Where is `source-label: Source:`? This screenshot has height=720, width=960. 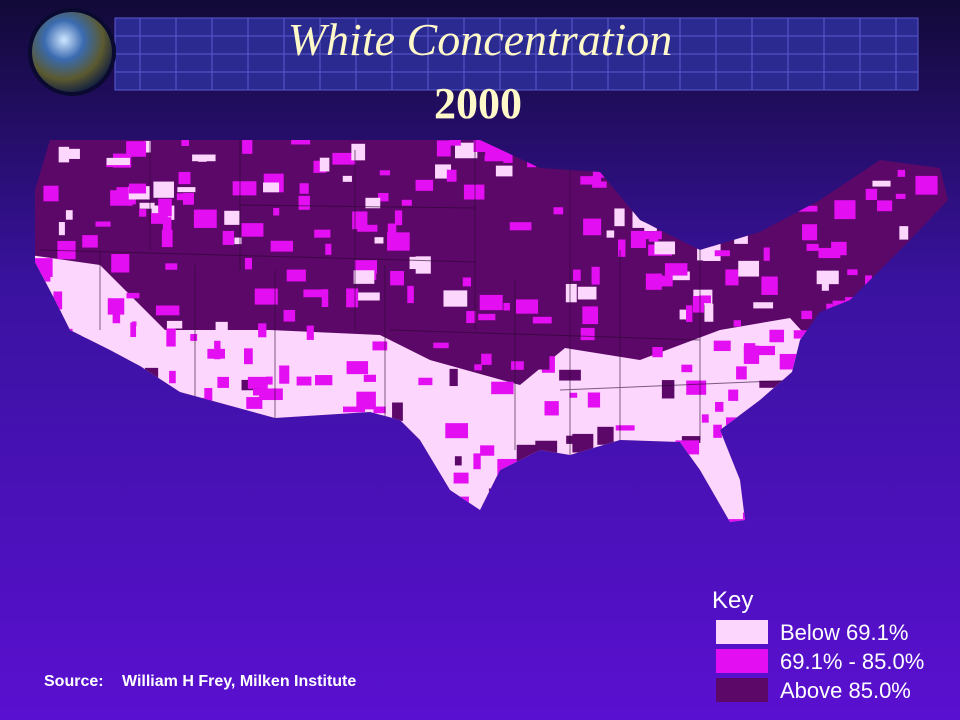
source-label: Source: is located at coordinates (74, 681).